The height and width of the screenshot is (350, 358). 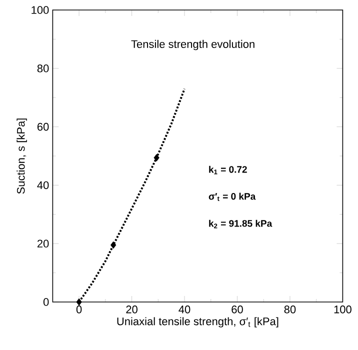 What do you see at coordinates (79, 310) in the screenshot?
I see `x-tick-label: 0` at bounding box center [79, 310].